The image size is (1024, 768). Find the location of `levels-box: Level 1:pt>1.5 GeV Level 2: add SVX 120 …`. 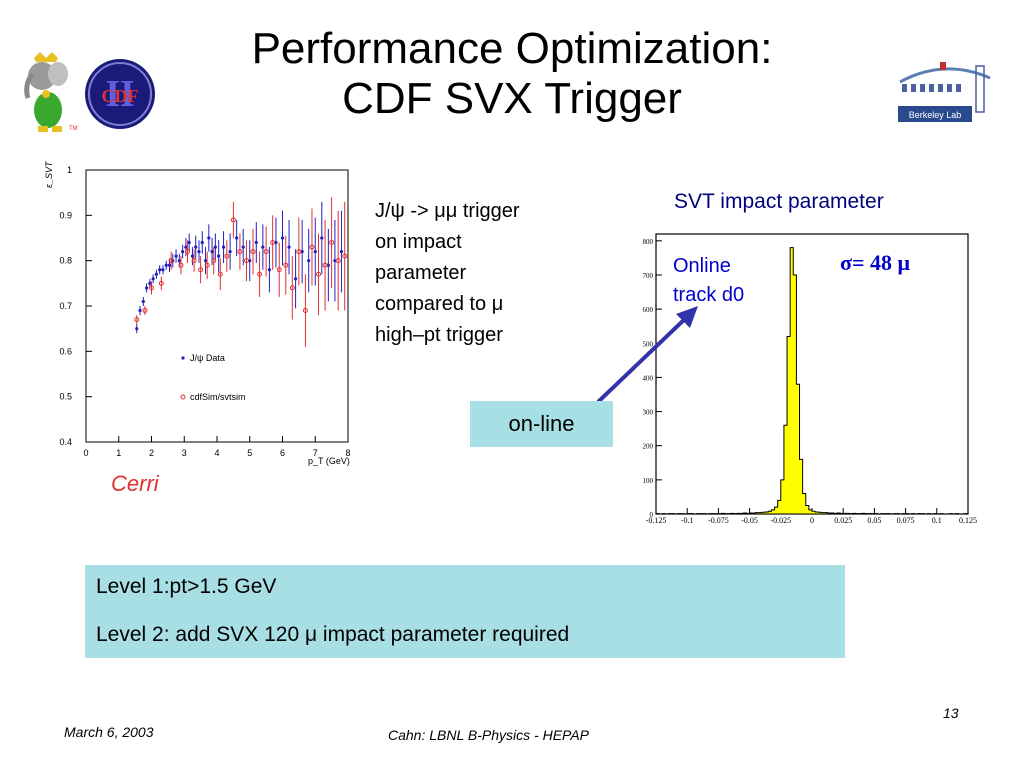

levels-box: Level 1:pt>1.5 GeV Level 2: add SVX 120 … is located at coordinates (465, 611).